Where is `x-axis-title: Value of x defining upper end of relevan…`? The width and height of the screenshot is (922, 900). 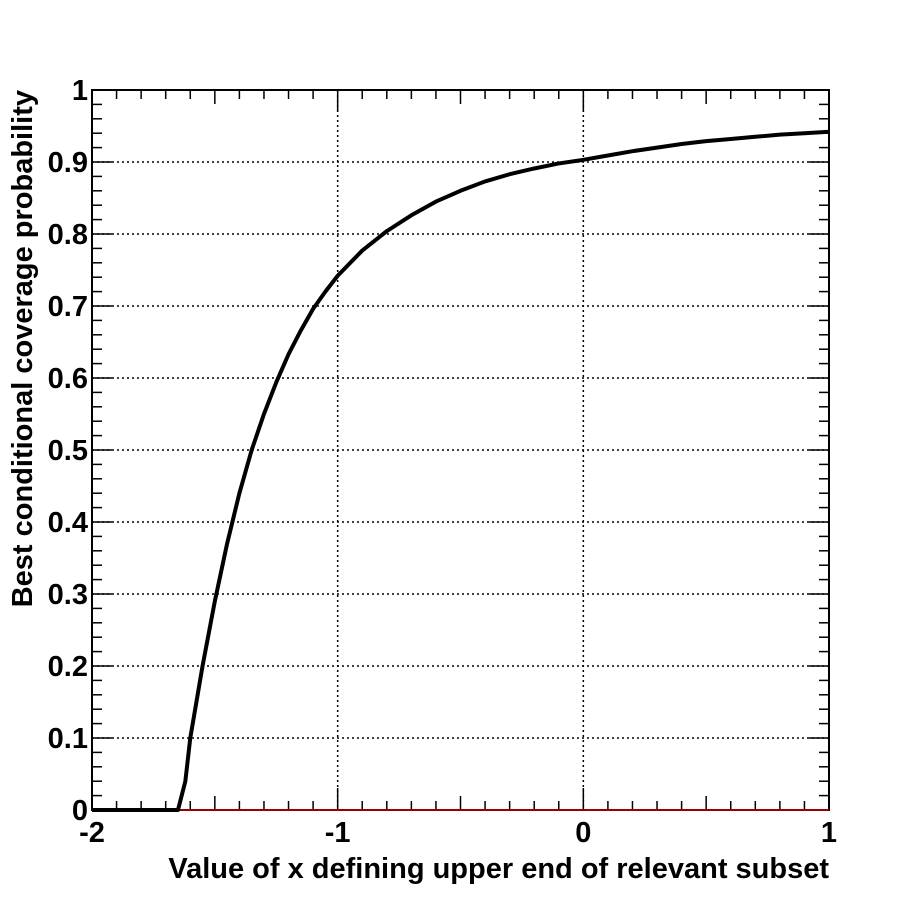 x-axis-title: Value of x defining upper end of relevan… is located at coordinates (498, 869).